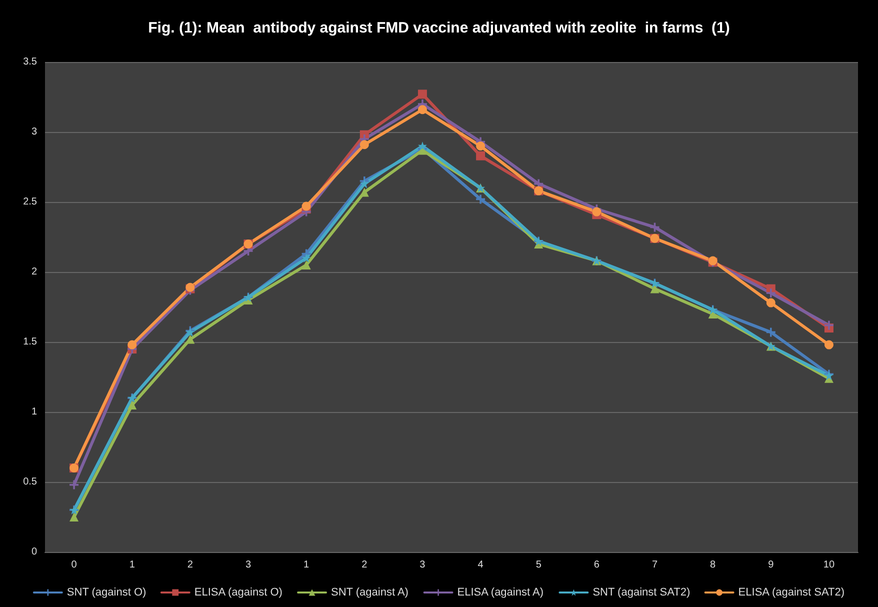  Describe the element at coordinates (829, 565) in the screenshot. I see `x-tick-label: 10` at that location.